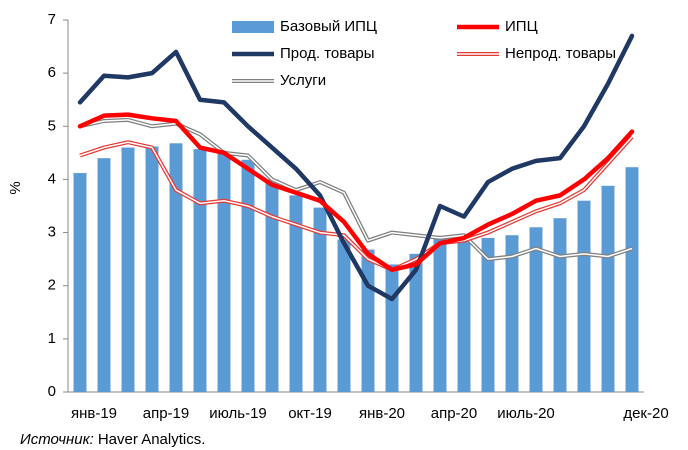  I want to click on legend-label: Услуги, so click(303, 80).